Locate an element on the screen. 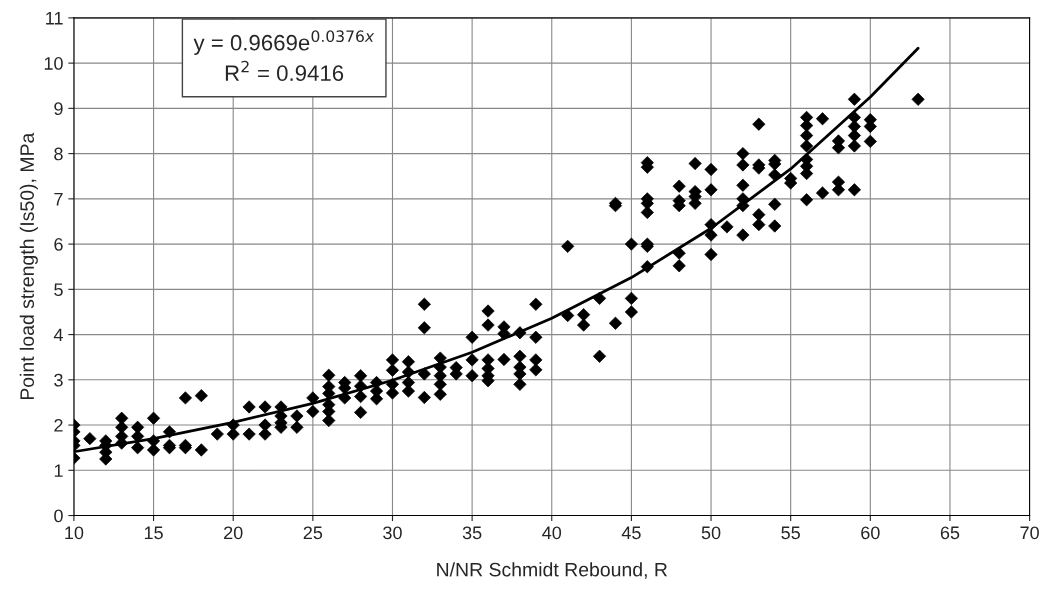  x-tick-label: 60 is located at coordinates (870, 533).